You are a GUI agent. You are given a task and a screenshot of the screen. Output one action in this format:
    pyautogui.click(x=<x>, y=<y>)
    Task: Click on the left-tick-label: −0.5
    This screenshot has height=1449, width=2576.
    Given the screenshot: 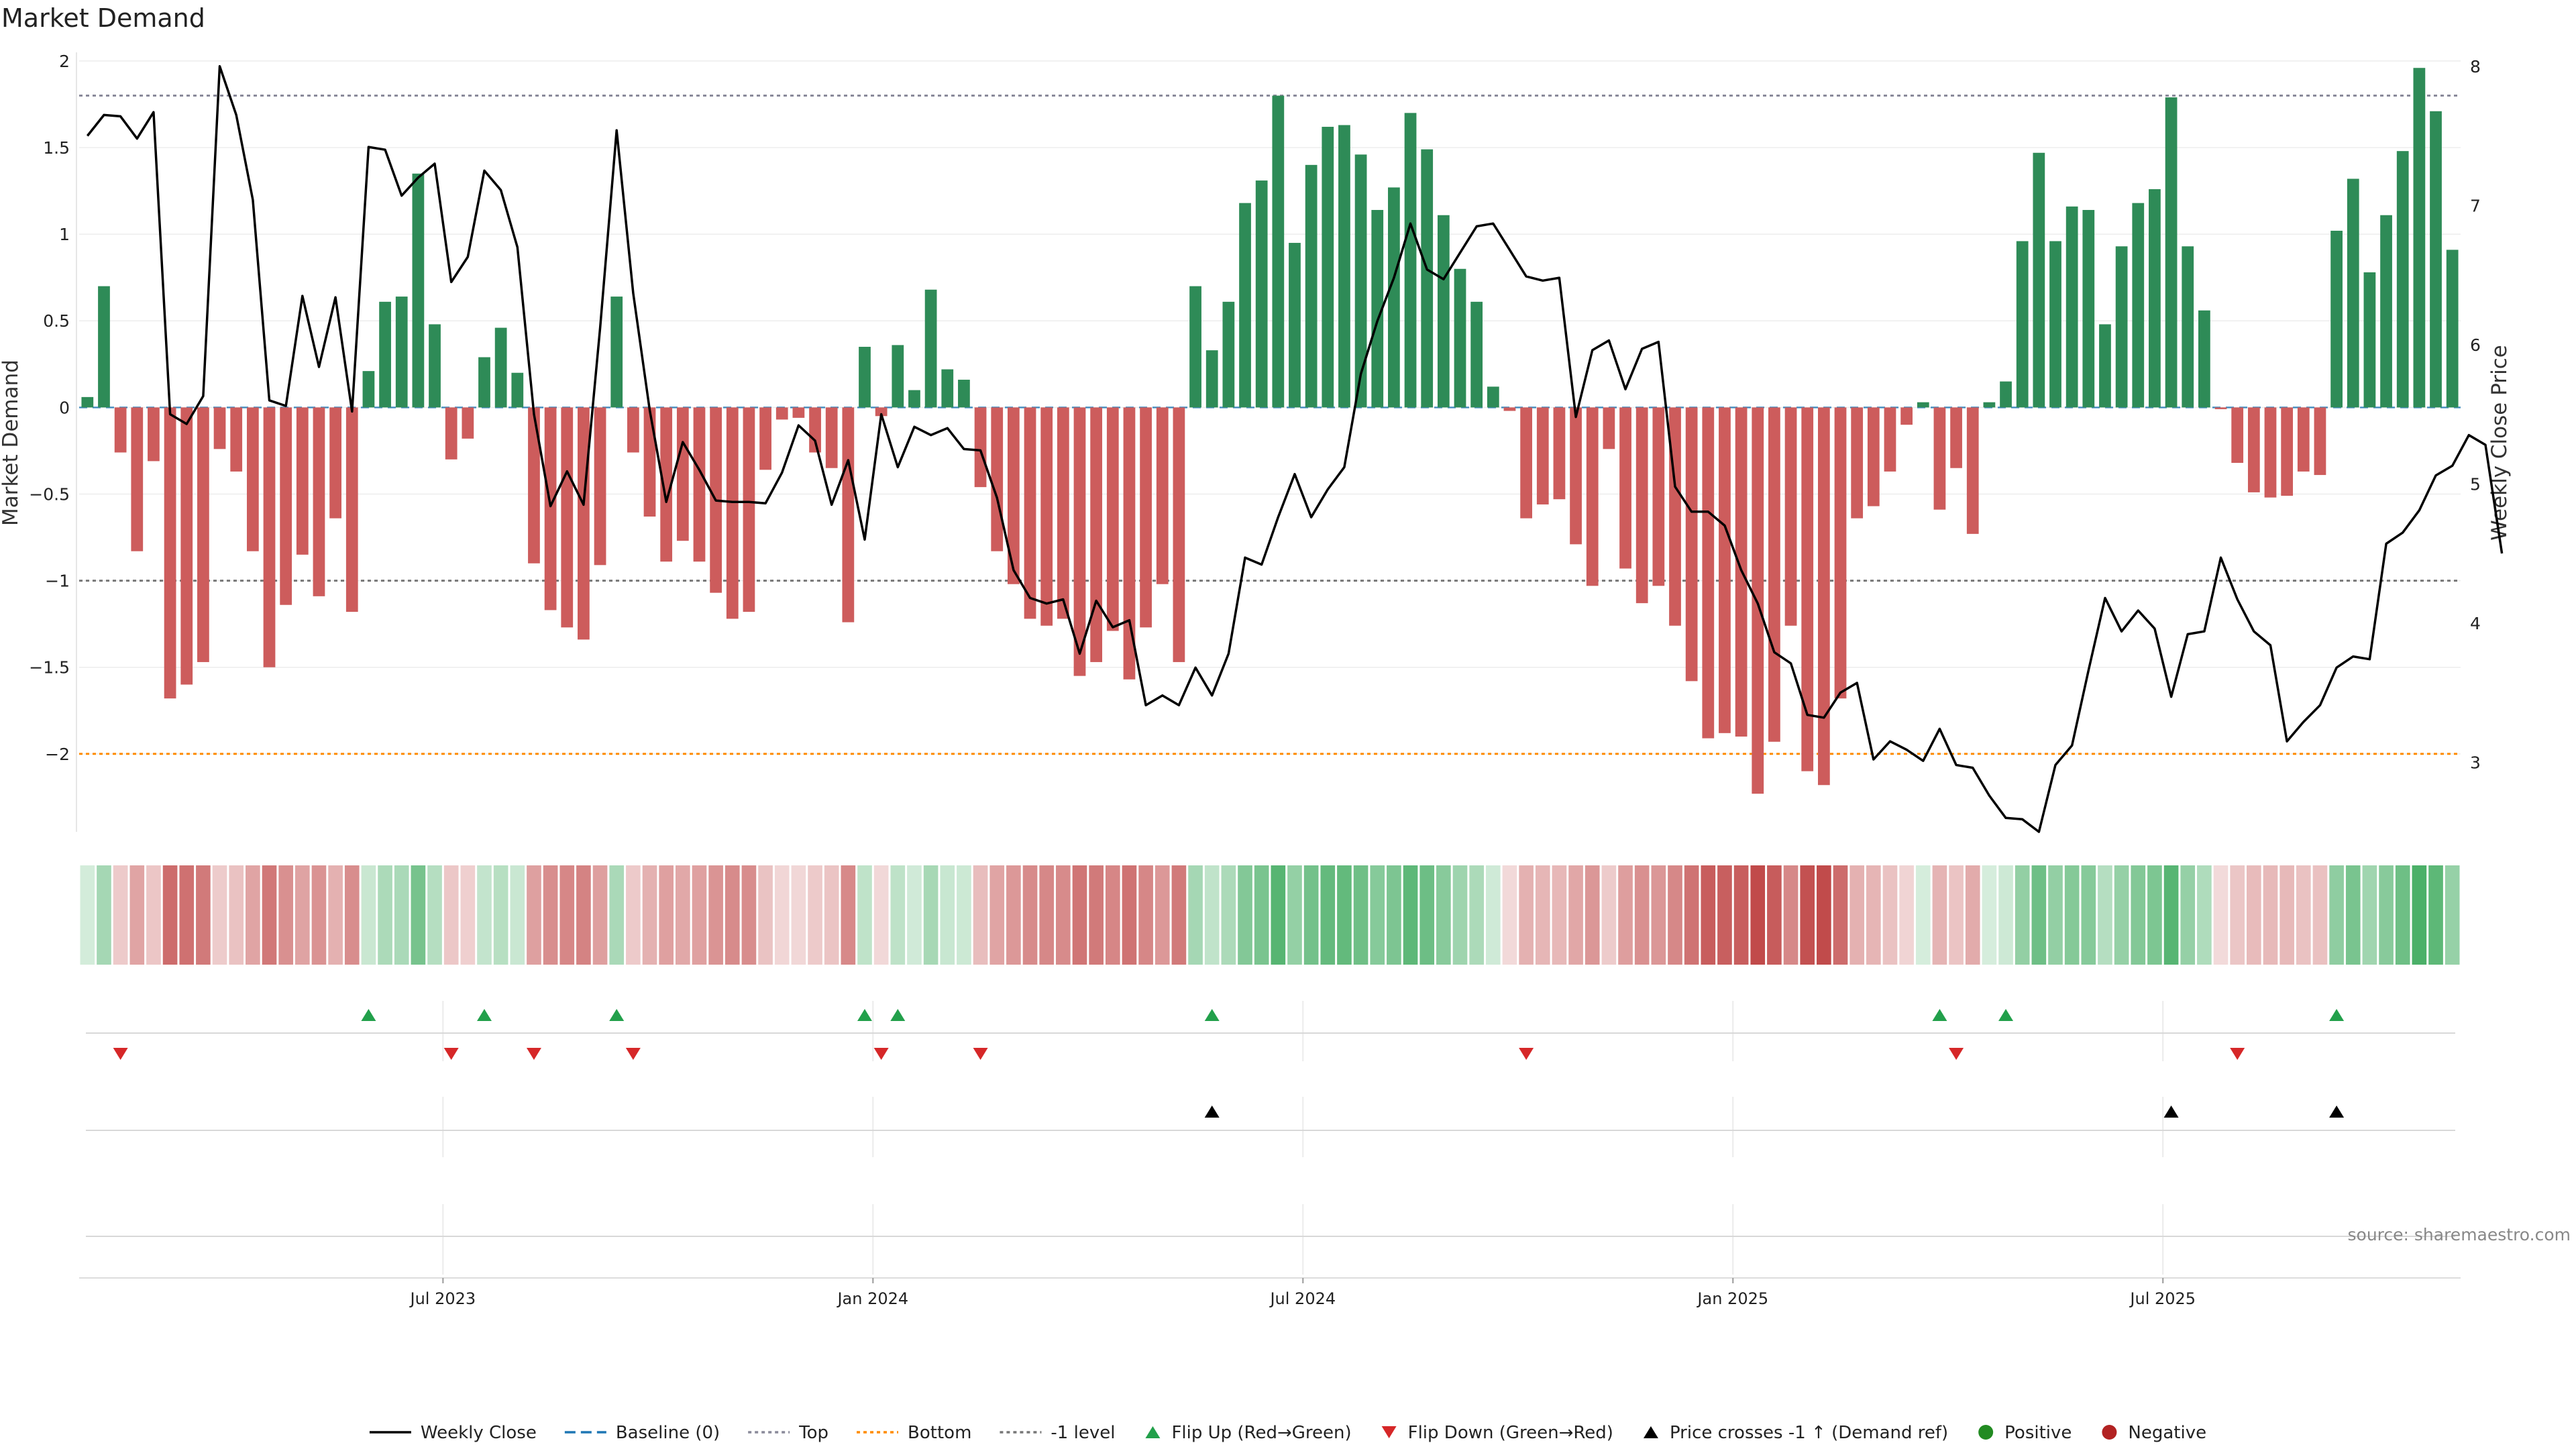 What is the action you would take?
    pyautogui.click(x=49, y=494)
    